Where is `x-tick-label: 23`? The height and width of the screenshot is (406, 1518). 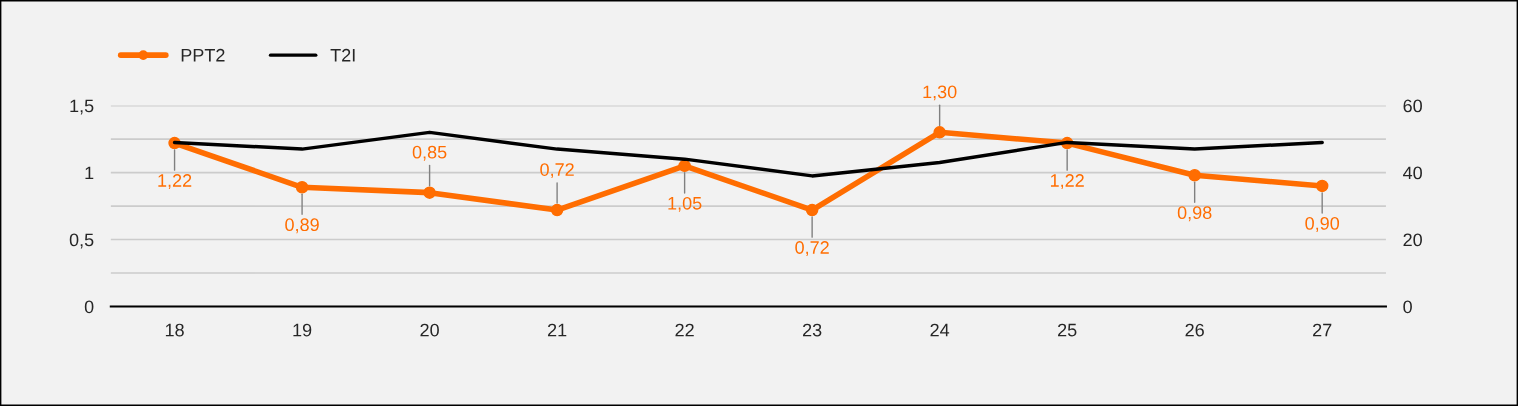
x-tick-label: 23 is located at coordinates (812, 330).